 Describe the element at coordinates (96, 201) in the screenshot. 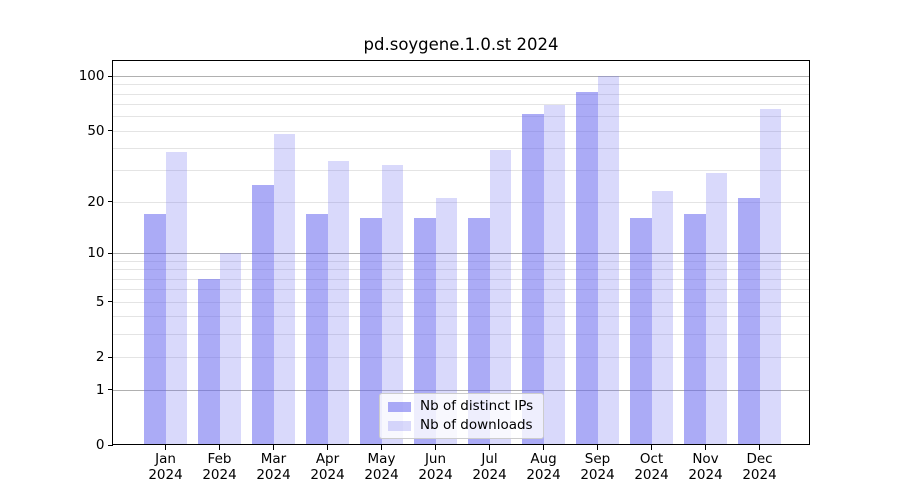

I see `y-axis-tick-label: 20` at that location.